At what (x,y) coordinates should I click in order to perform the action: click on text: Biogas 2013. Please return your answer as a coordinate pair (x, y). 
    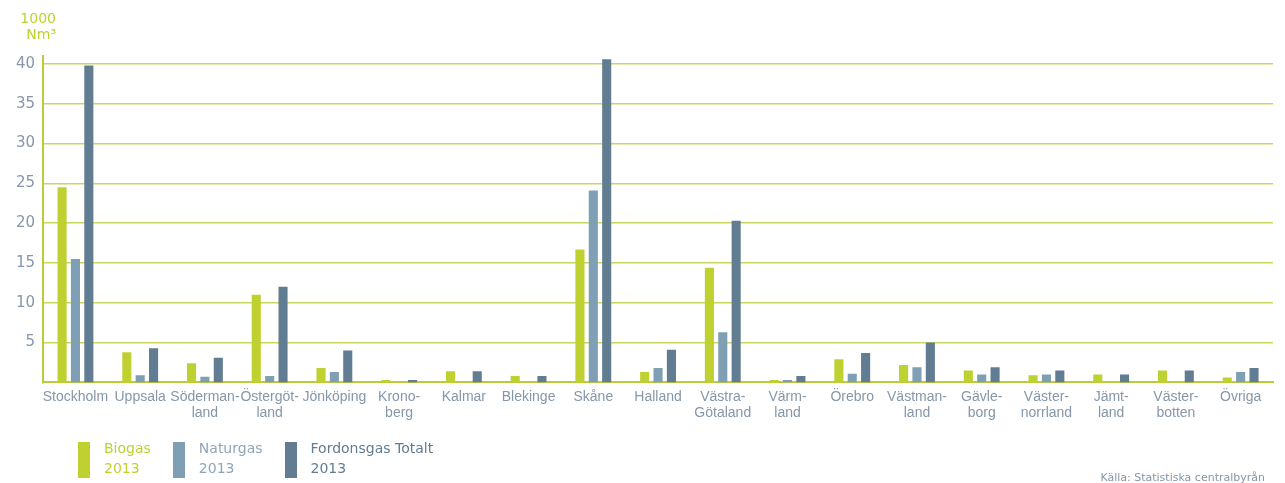
    Looking at the image, I should click on (127, 458).